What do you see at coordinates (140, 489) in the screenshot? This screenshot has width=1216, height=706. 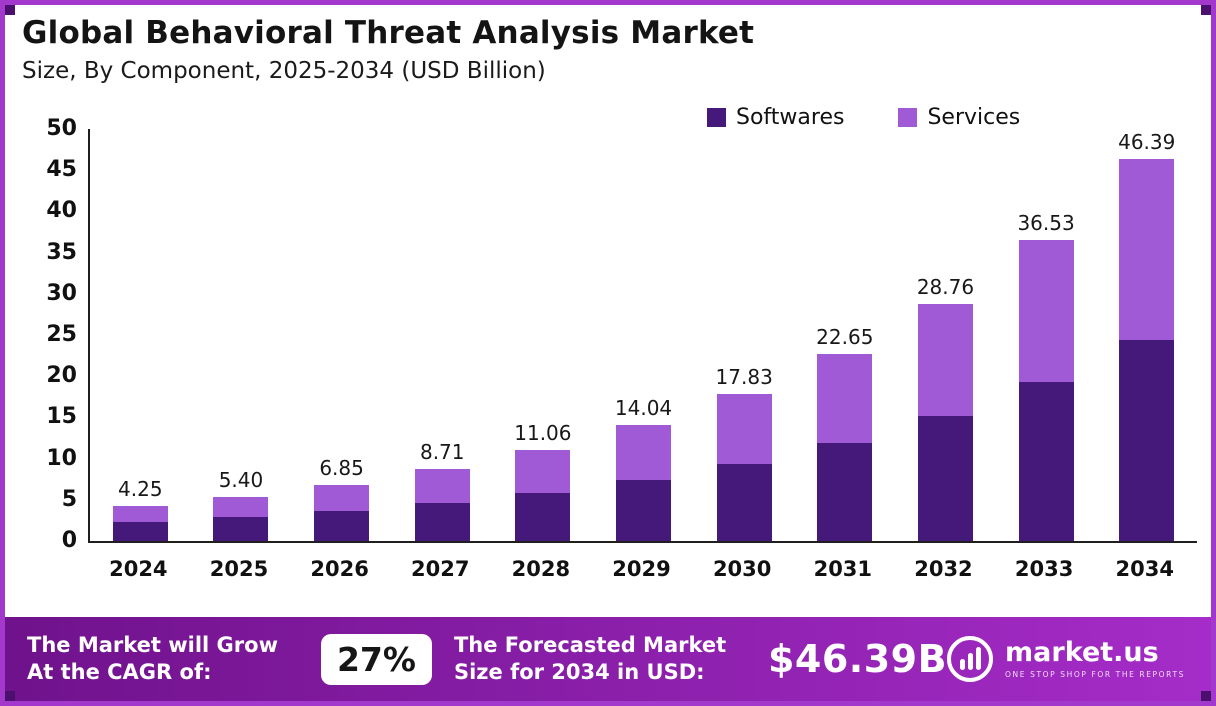 I see `bar-total-label-2024: 4.25` at bounding box center [140, 489].